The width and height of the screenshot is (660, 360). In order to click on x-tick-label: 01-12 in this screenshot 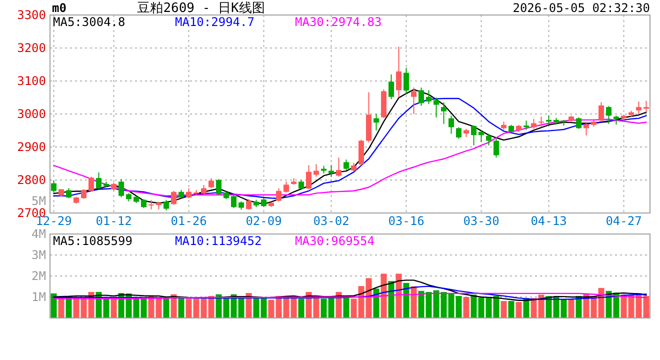, I will do `click(114, 221)`.